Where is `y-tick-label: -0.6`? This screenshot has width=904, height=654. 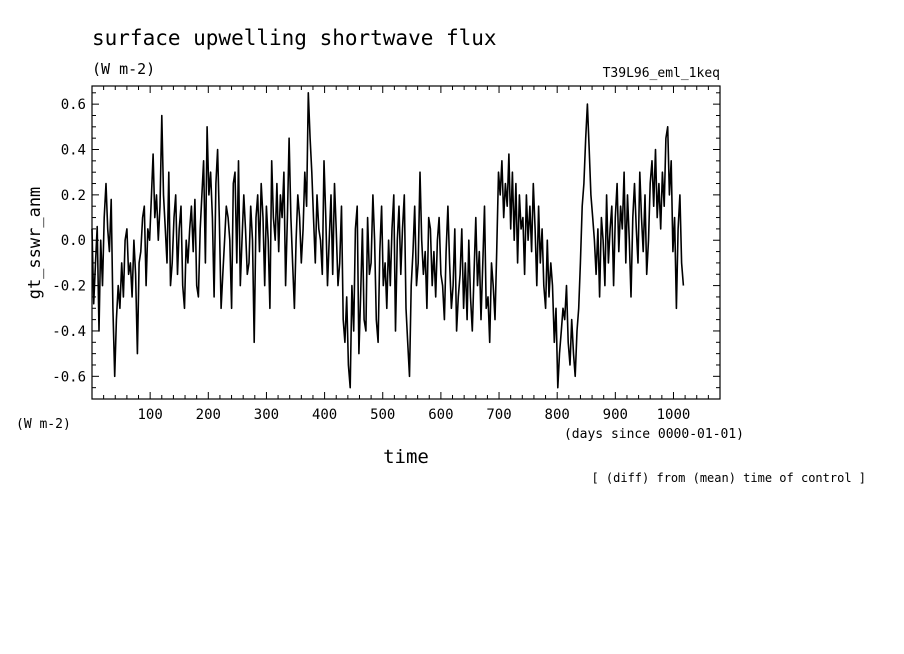
y-tick-label: -0.6 is located at coordinates (69, 377).